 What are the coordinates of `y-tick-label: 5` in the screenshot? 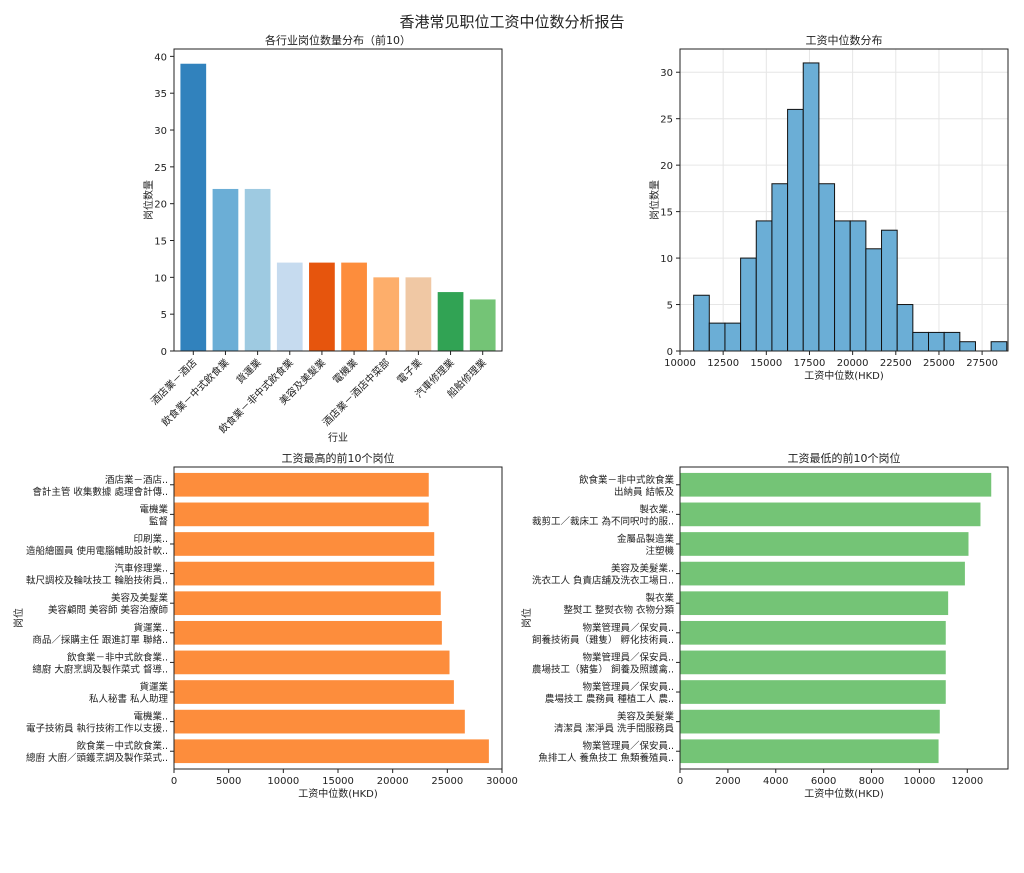 It's located at (164, 315).